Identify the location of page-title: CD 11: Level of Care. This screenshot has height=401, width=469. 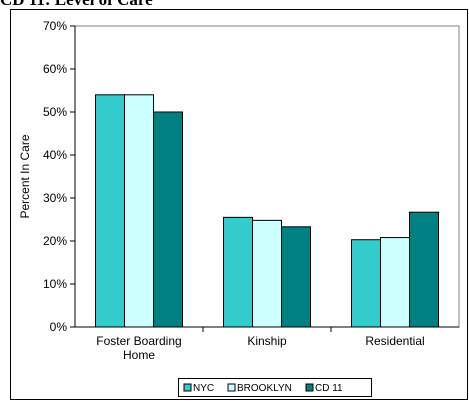
(76, 4).